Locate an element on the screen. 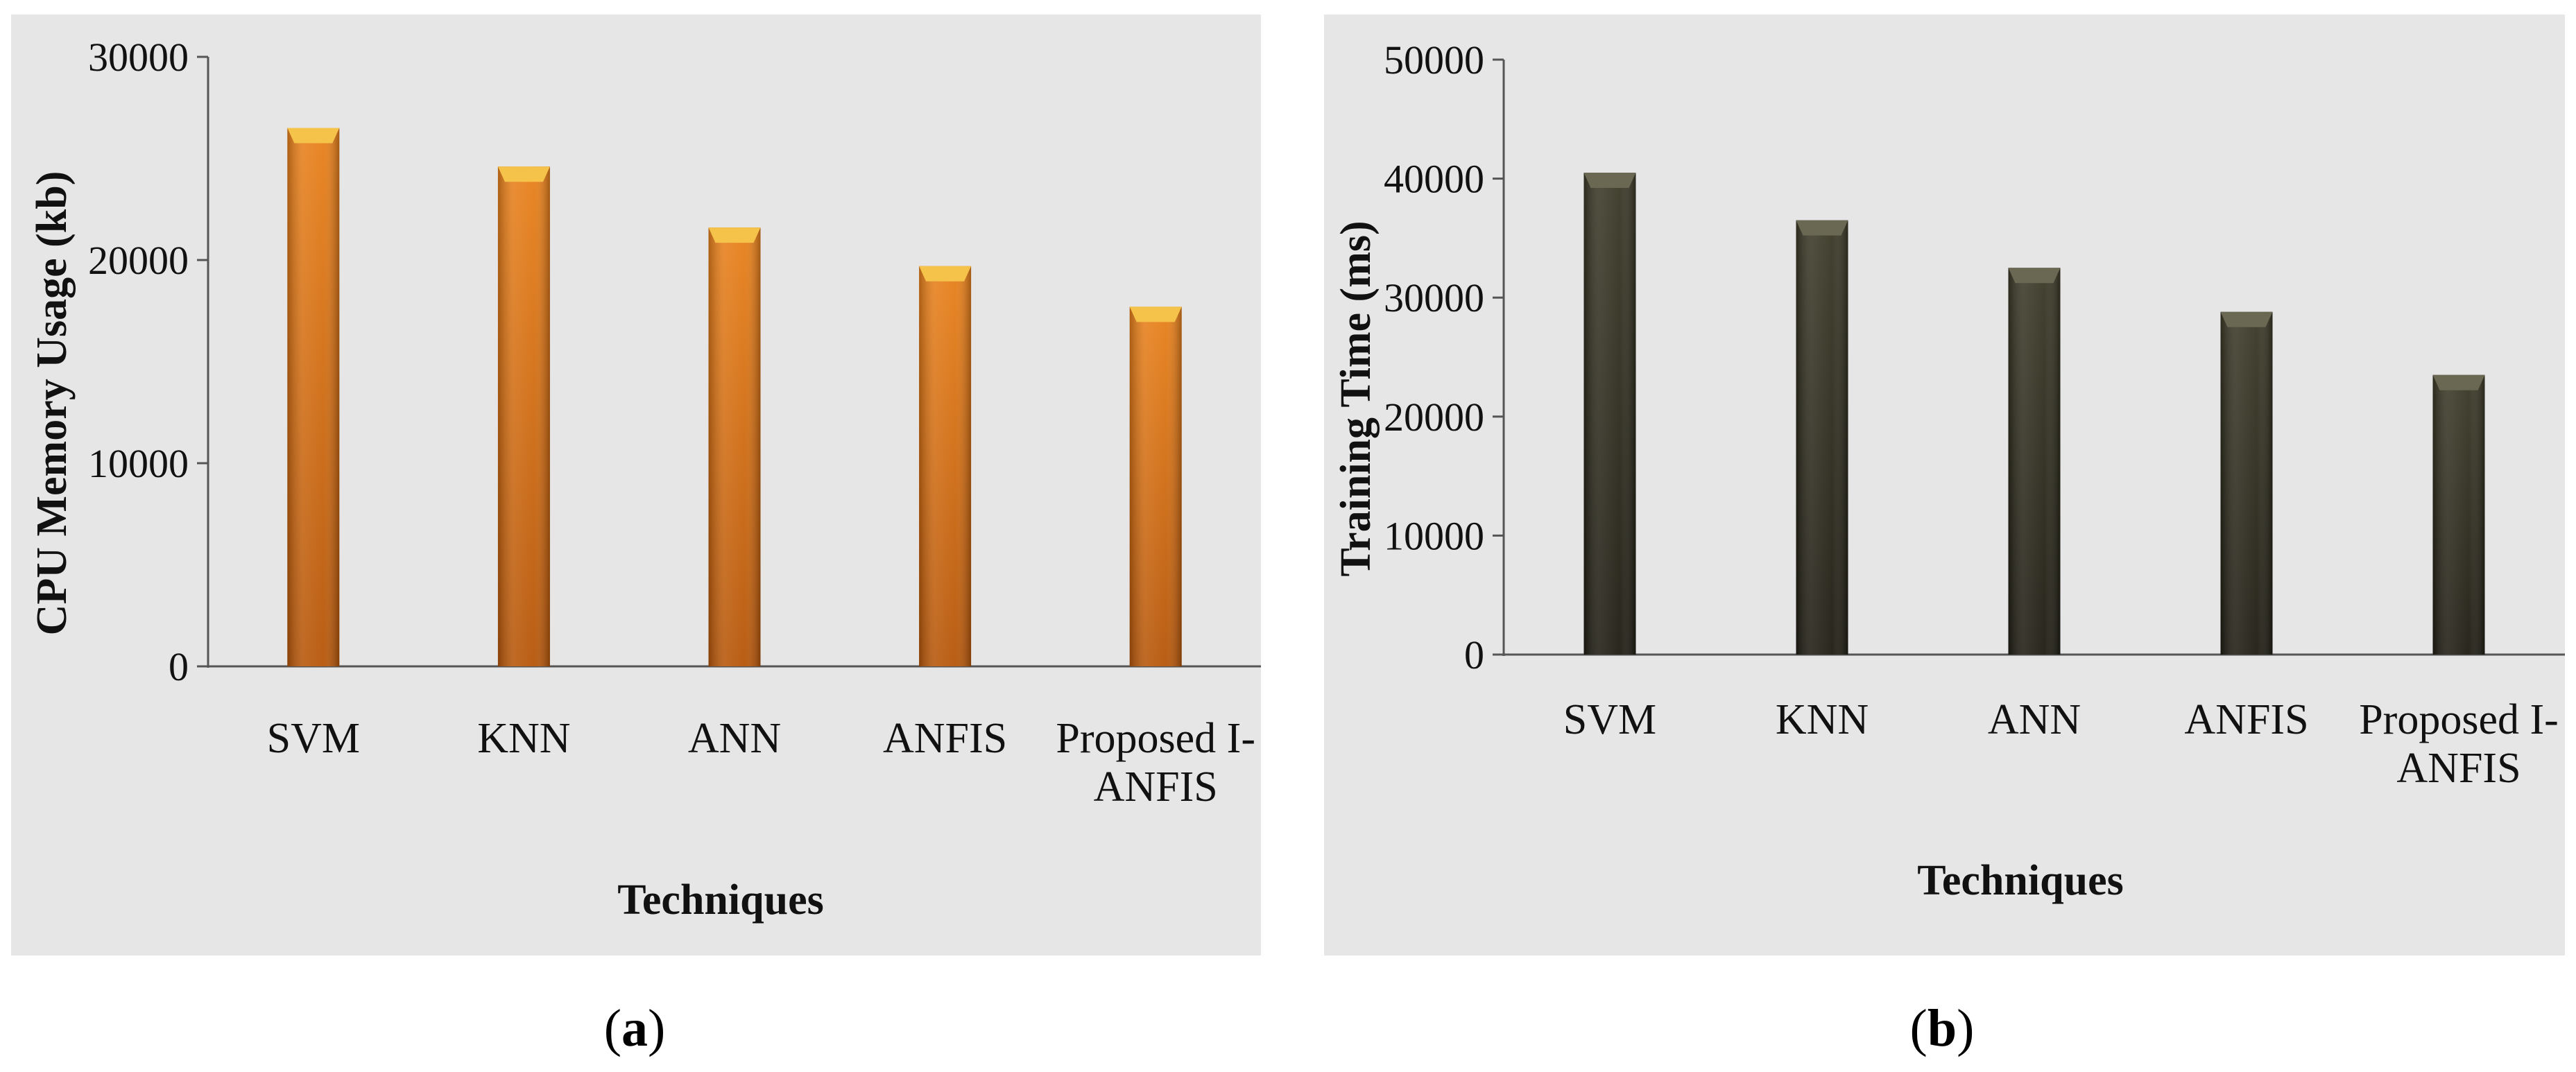  caption-a: (a) is located at coordinates (634, 1028).